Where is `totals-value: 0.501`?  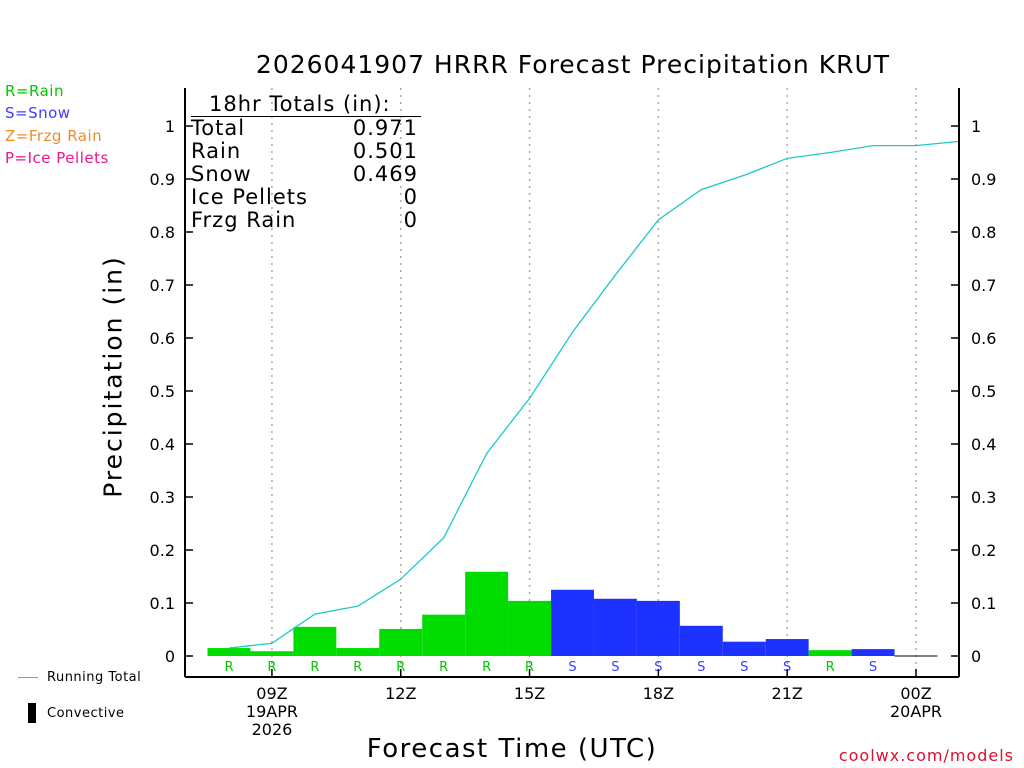 totals-value: 0.501 is located at coordinates (385, 151).